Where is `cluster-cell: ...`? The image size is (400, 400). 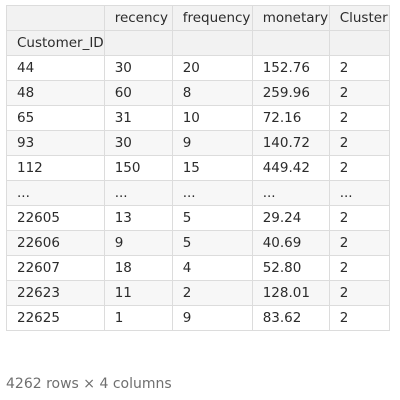 cluster-cell: ... is located at coordinates (359, 193).